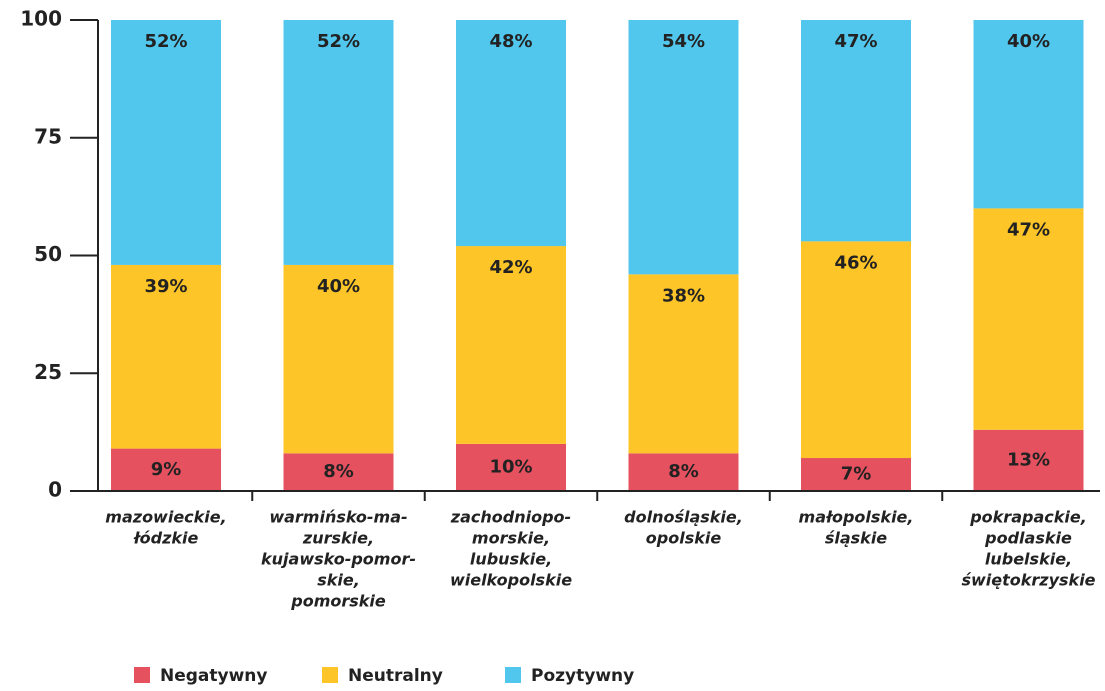 This screenshot has height=691, width=1105. What do you see at coordinates (510, 41) in the screenshot?
I see `data-label: 48%` at bounding box center [510, 41].